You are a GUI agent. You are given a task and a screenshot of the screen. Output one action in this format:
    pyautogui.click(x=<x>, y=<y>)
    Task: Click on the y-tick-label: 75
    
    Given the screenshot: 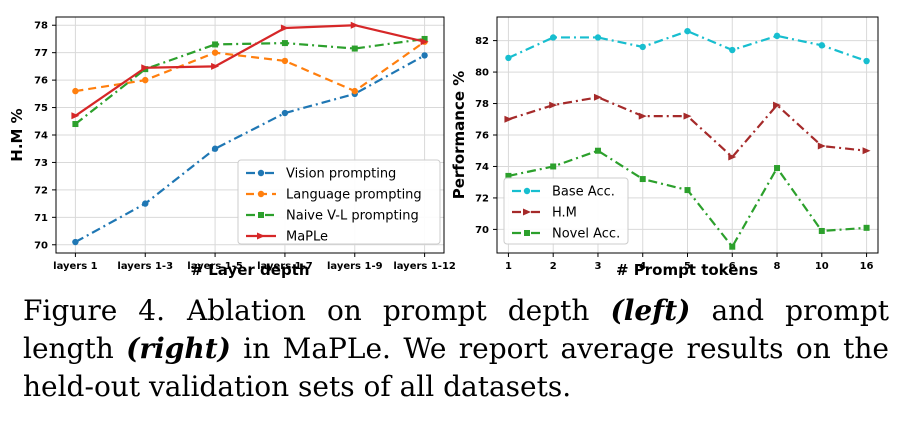 What is the action you would take?
    pyautogui.click(x=41, y=108)
    